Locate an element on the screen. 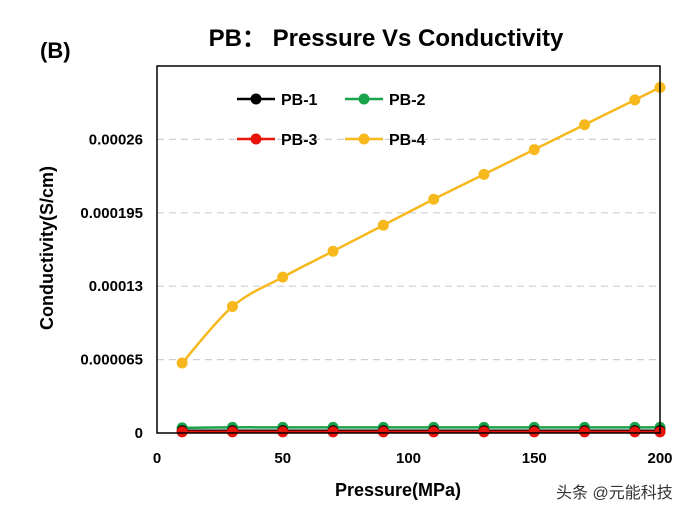 This screenshot has height=517, width=700. legend-item: PB-4 is located at coordinates (385, 140).